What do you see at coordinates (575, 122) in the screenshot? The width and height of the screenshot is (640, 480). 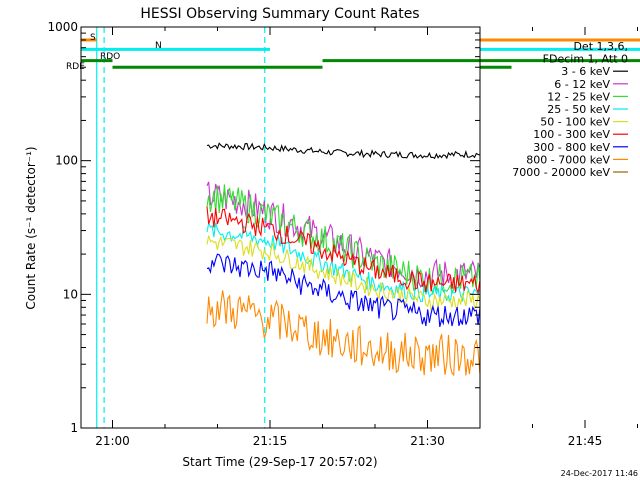 I see `legend-entry-4: 50 - 100 keV` at bounding box center [575, 122].